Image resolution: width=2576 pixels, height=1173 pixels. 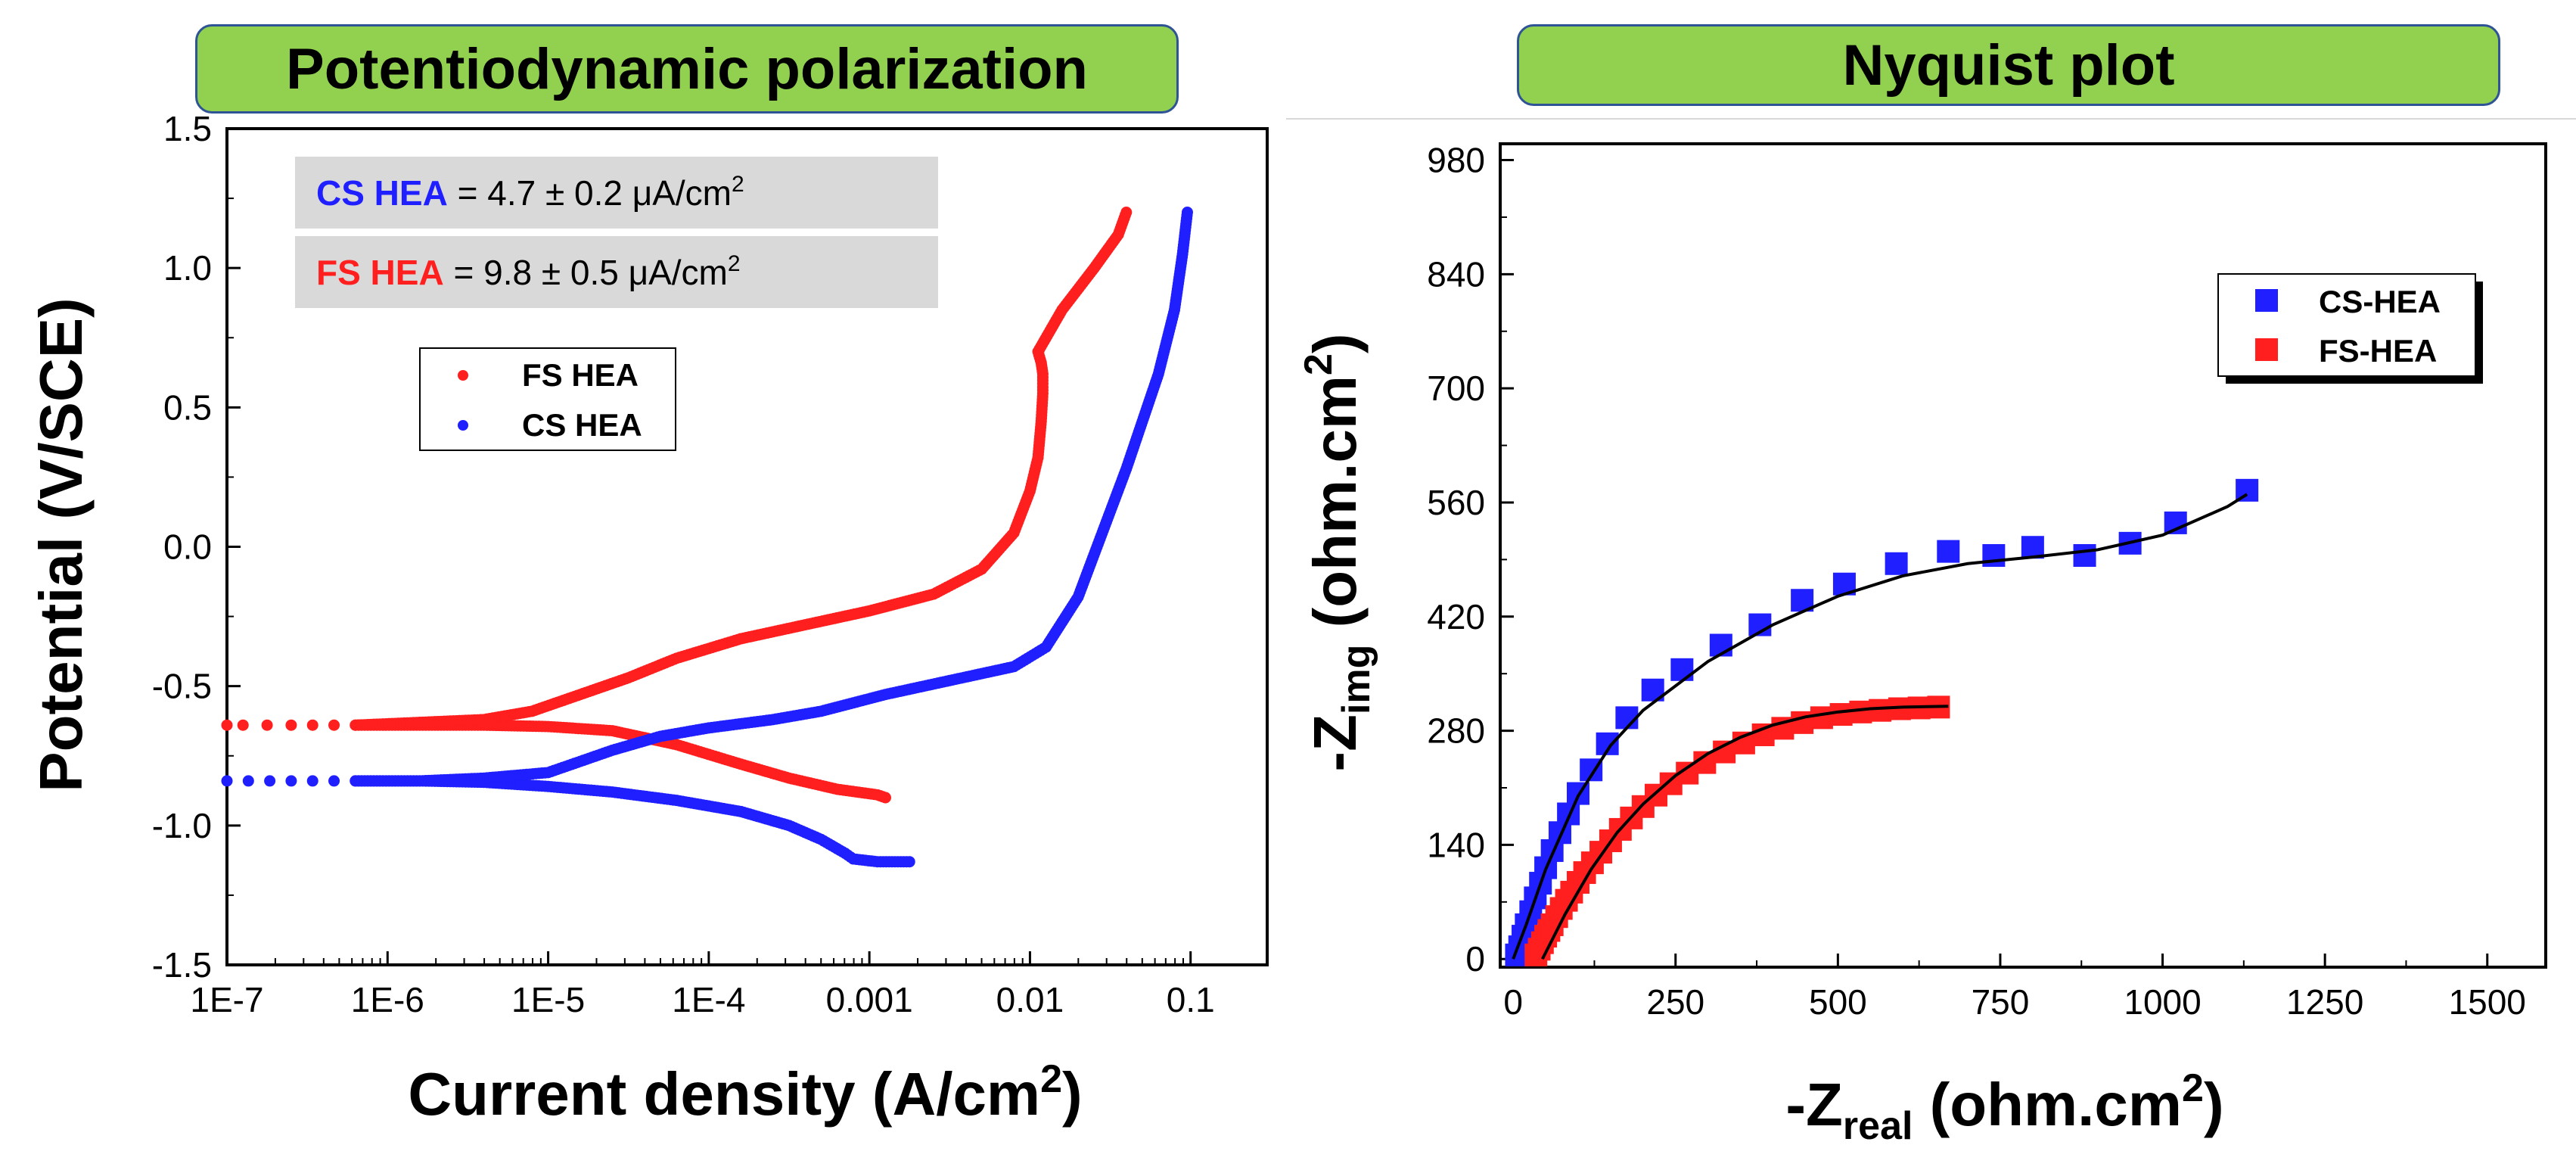 I want to click on legend-label-cs-hea: CS HEA, so click(x=582, y=425).